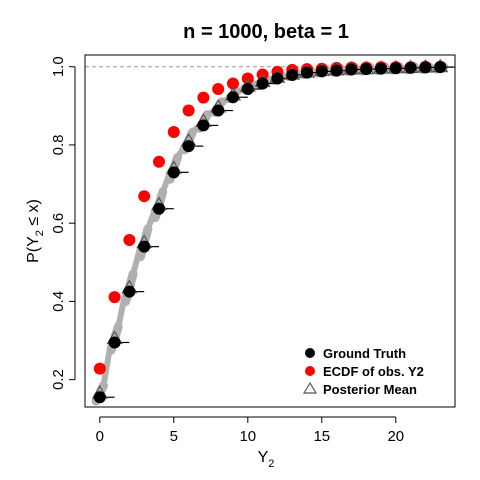 The height and width of the screenshot is (480, 480). I want to click on y-axis-label: P(Y2 ≤ x), so click(35, 231).